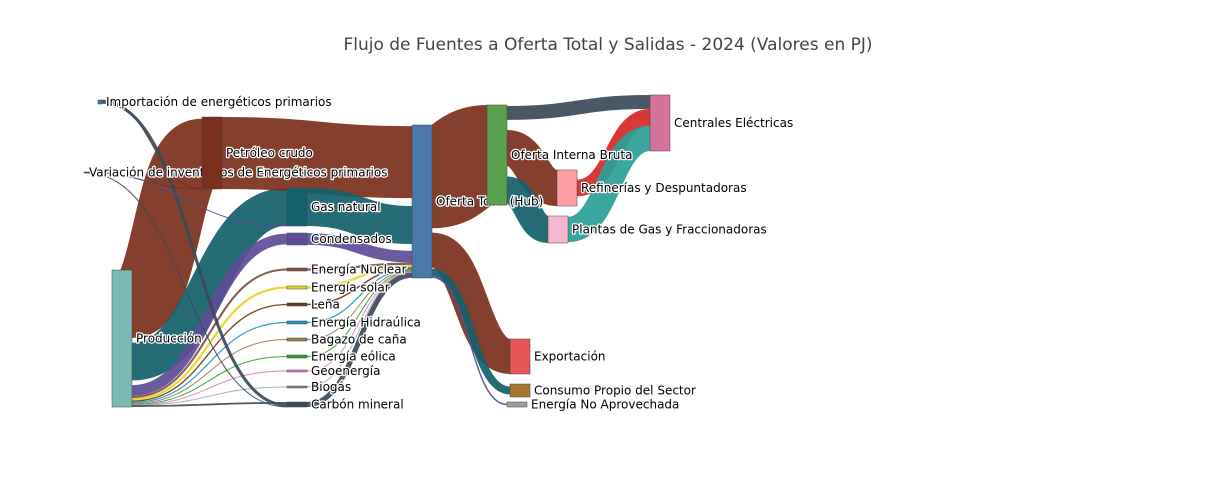  I want to click on node-label-baz: Bagazo de caña, so click(359, 340).